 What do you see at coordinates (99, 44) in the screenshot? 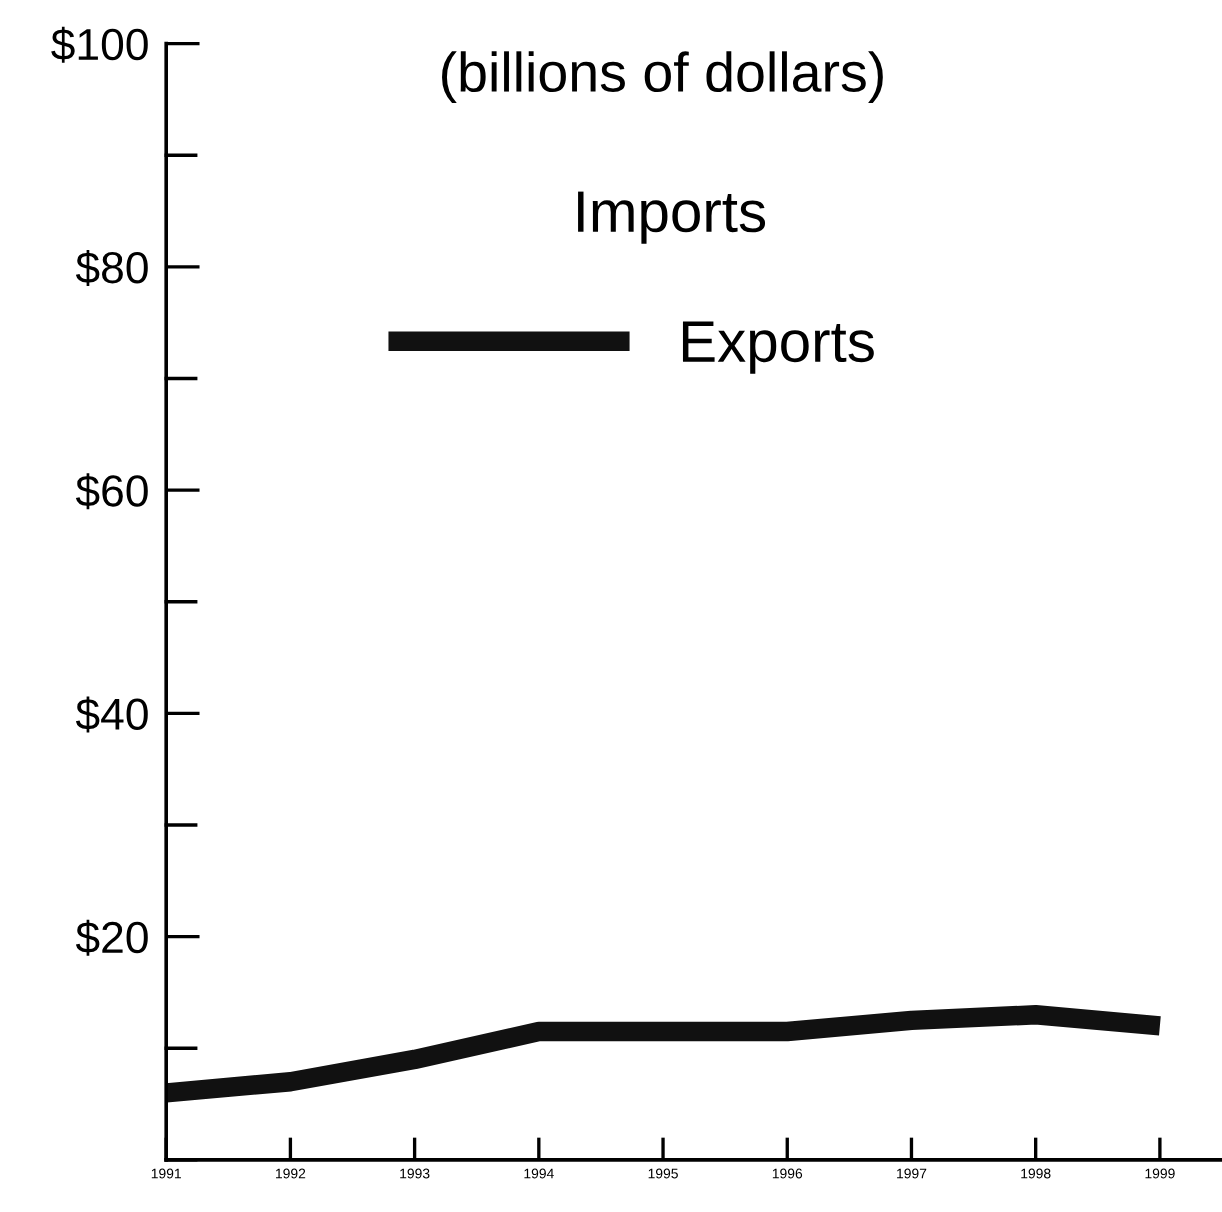
I see `y-tick-label: $100` at bounding box center [99, 44].